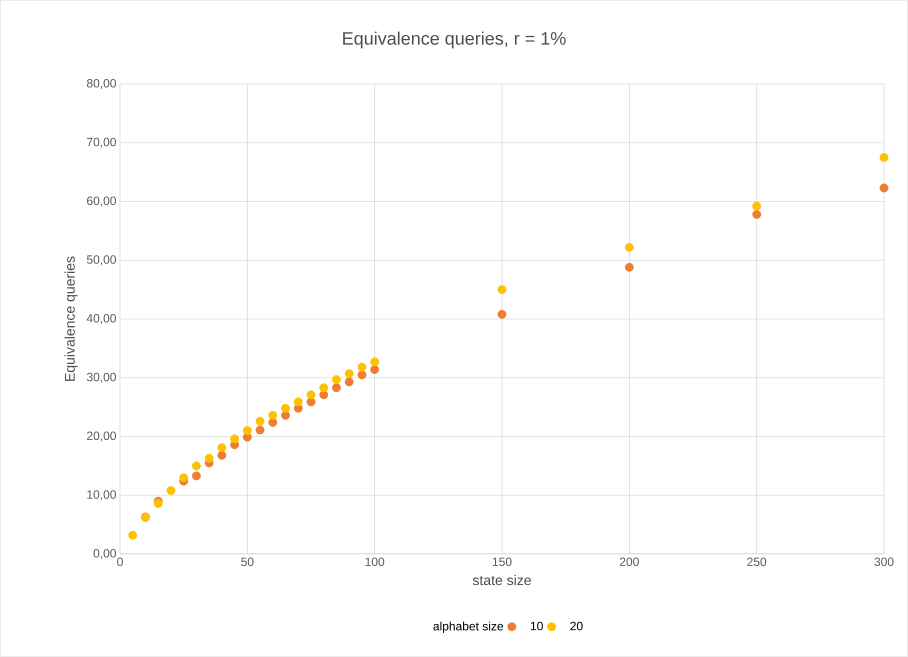 Image resolution: width=908 pixels, height=657 pixels. I want to click on y-axis-title: Equivalence queries, so click(71, 318).